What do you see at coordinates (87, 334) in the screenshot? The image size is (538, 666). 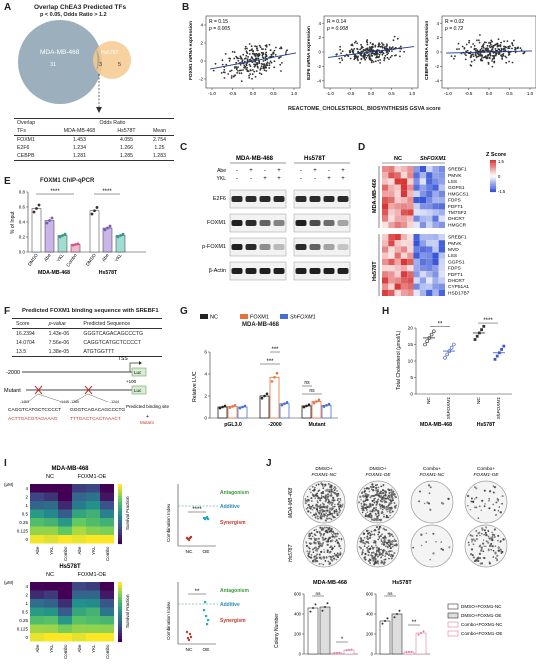 I see `table-row: 16.2394 1.43e-06 GGGTCAGACAGCCCTG` at bounding box center [87, 334].